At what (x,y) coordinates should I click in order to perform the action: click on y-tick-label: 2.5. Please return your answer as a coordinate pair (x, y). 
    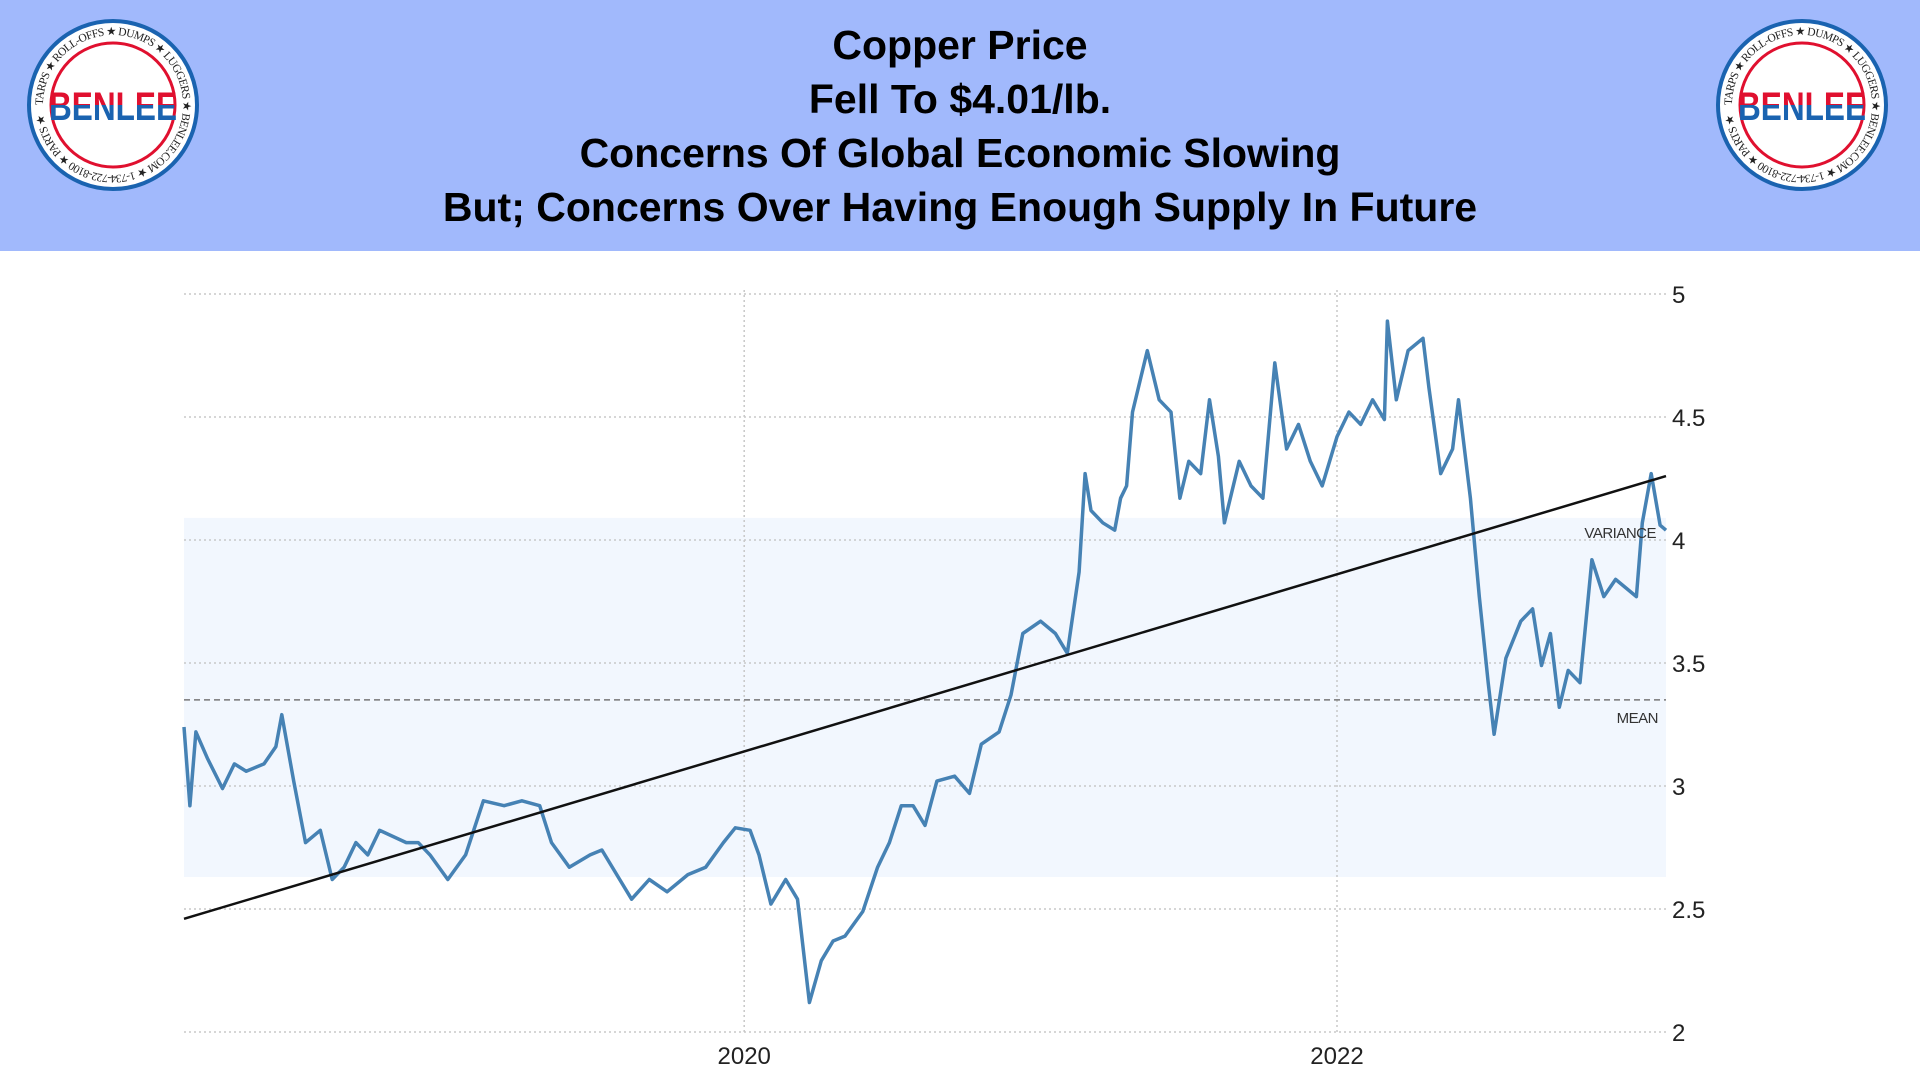
    Looking at the image, I should click on (1688, 910).